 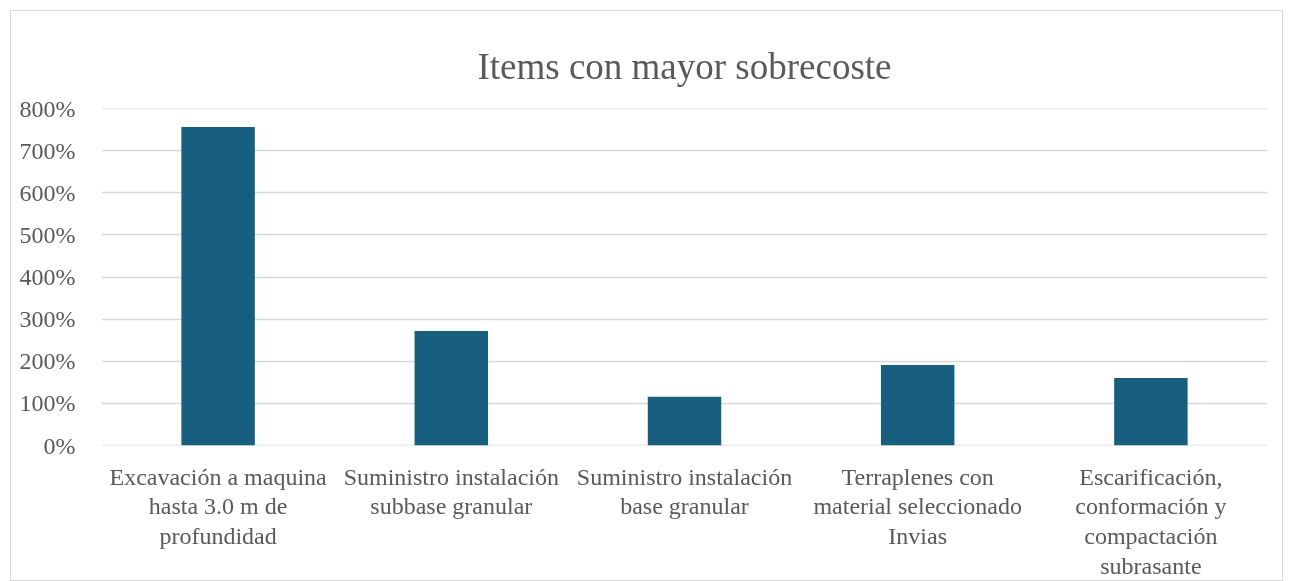 What do you see at coordinates (47, 150) in the screenshot?
I see `y-tick-label: 700%` at bounding box center [47, 150].